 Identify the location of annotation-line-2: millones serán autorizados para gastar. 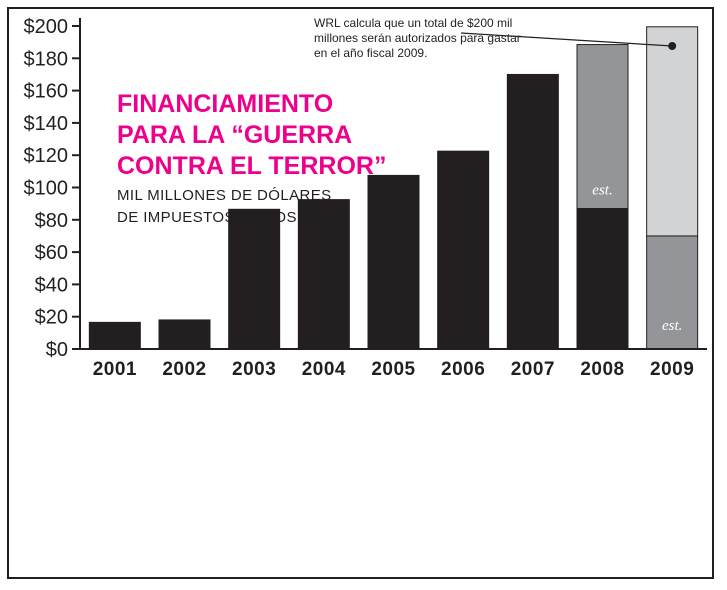
(417, 38).